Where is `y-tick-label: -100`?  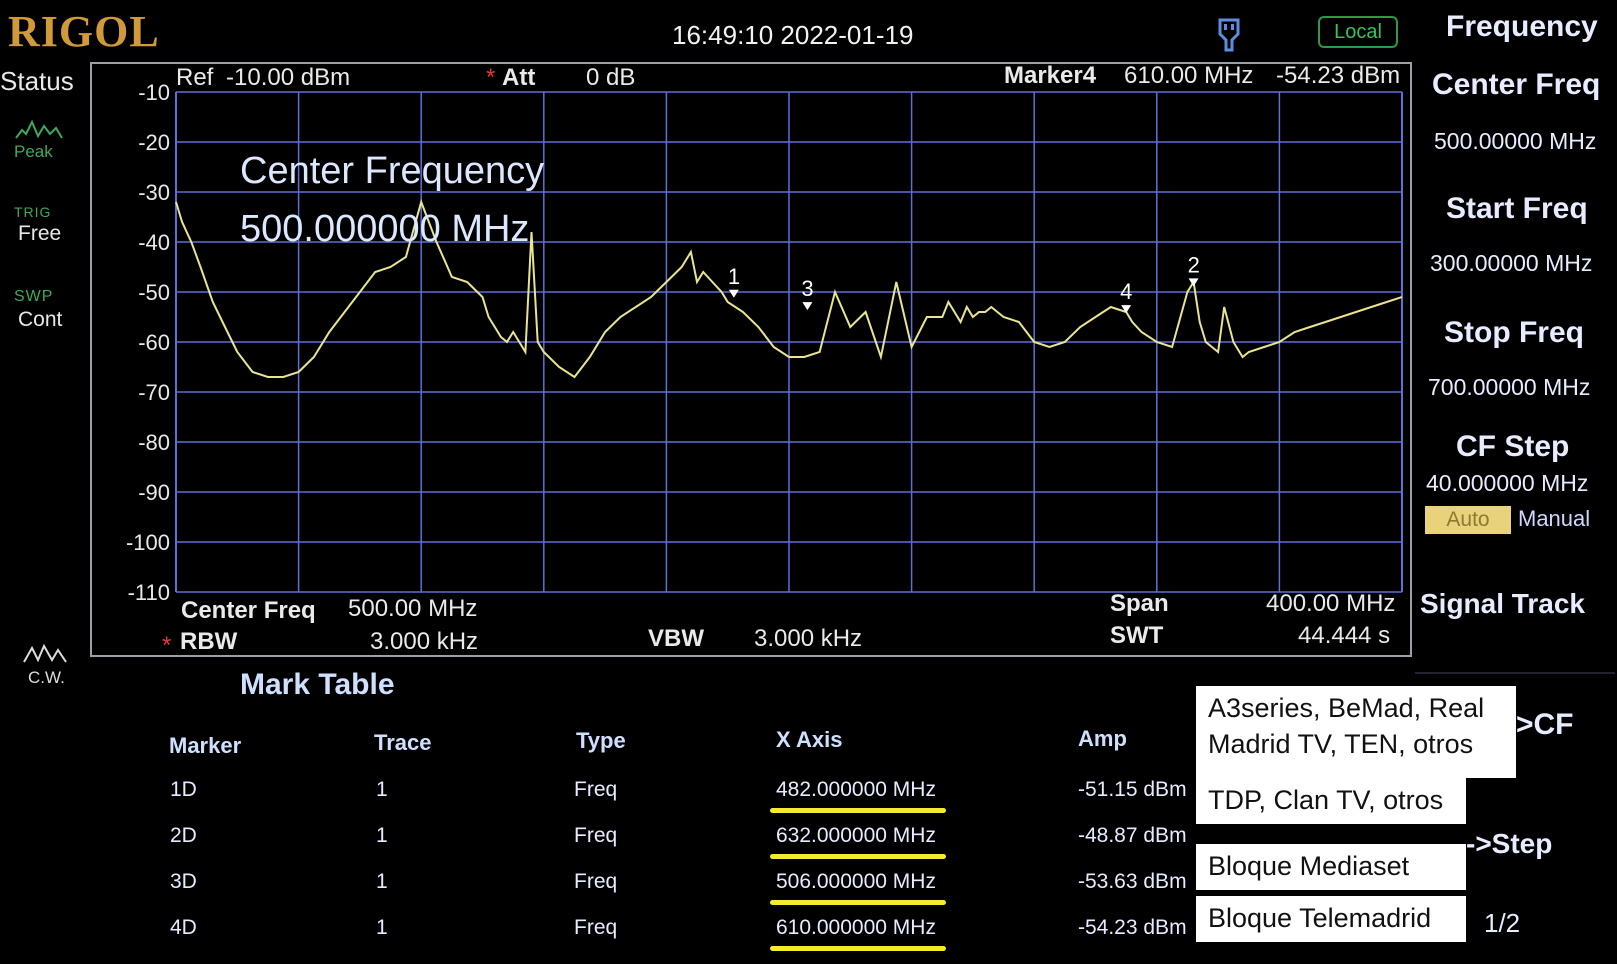
y-tick-label: -100 is located at coordinates (147, 542).